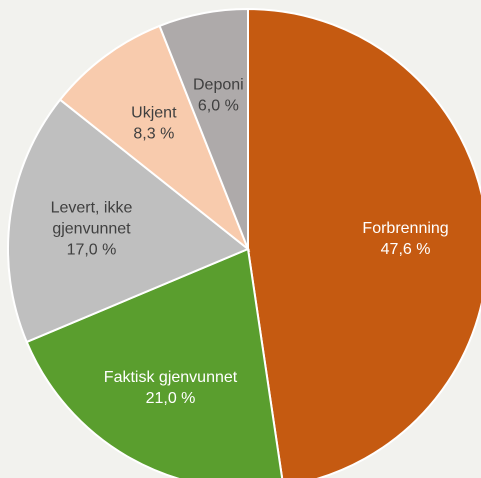 This screenshot has height=478, width=481. Describe the element at coordinates (171, 398) in the screenshot. I see `pie-value-label: 21,0 %` at that location.